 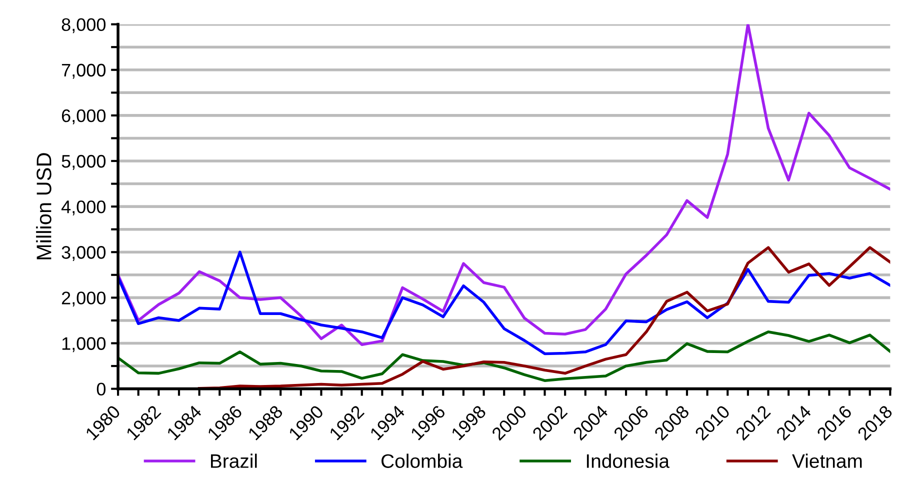 I want to click on y-tick-label: 6,000, so click(x=84, y=116).